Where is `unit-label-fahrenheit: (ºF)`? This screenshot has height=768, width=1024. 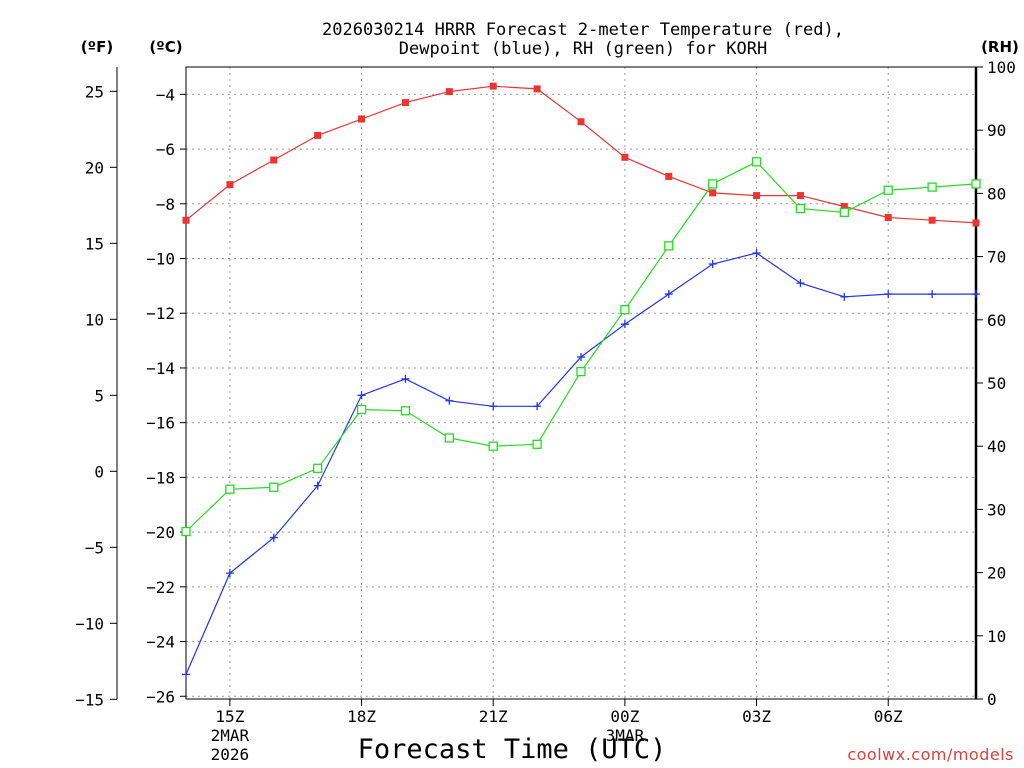 unit-label-fahrenheit: (ºF) is located at coordinates (97, 47).